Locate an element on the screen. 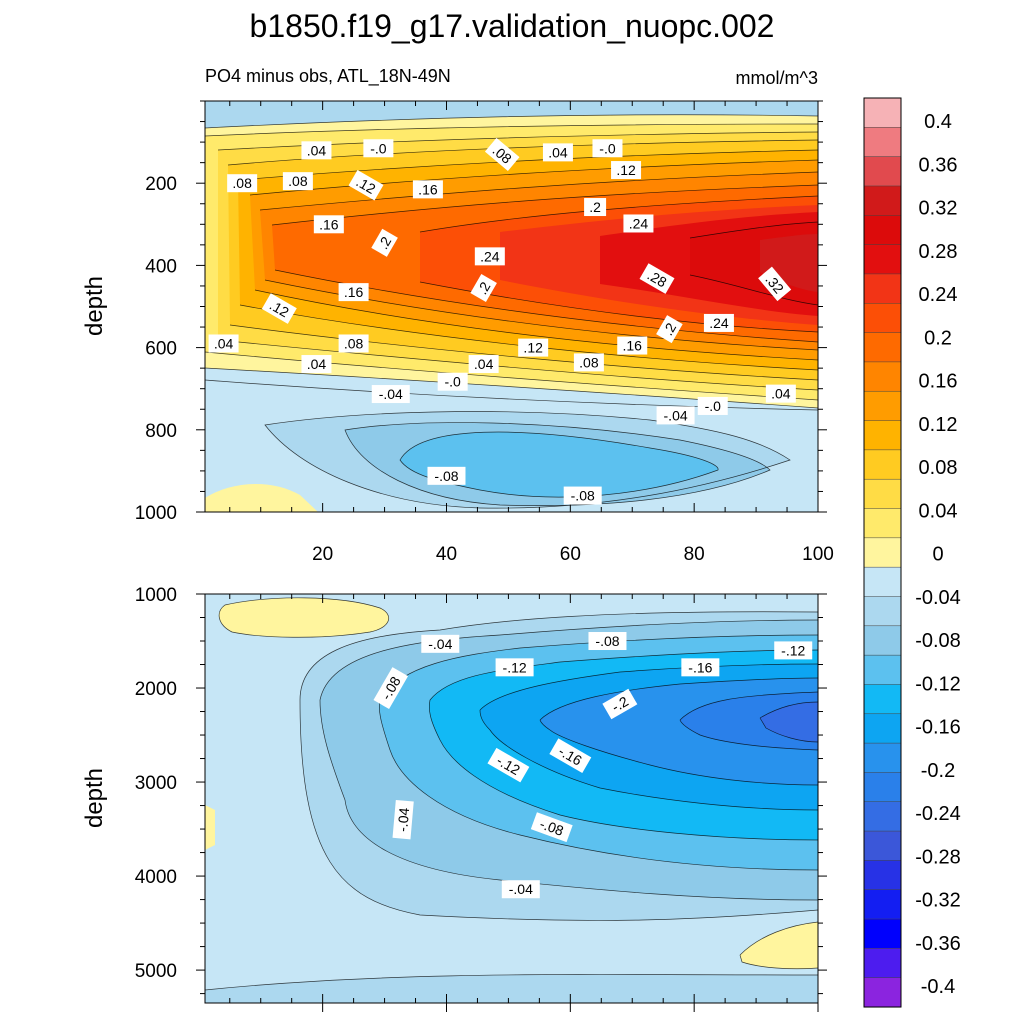 The height and width of the screenshot is (1024, 1024). contour-label-text: -.0 is located at coordinates (378, 148).